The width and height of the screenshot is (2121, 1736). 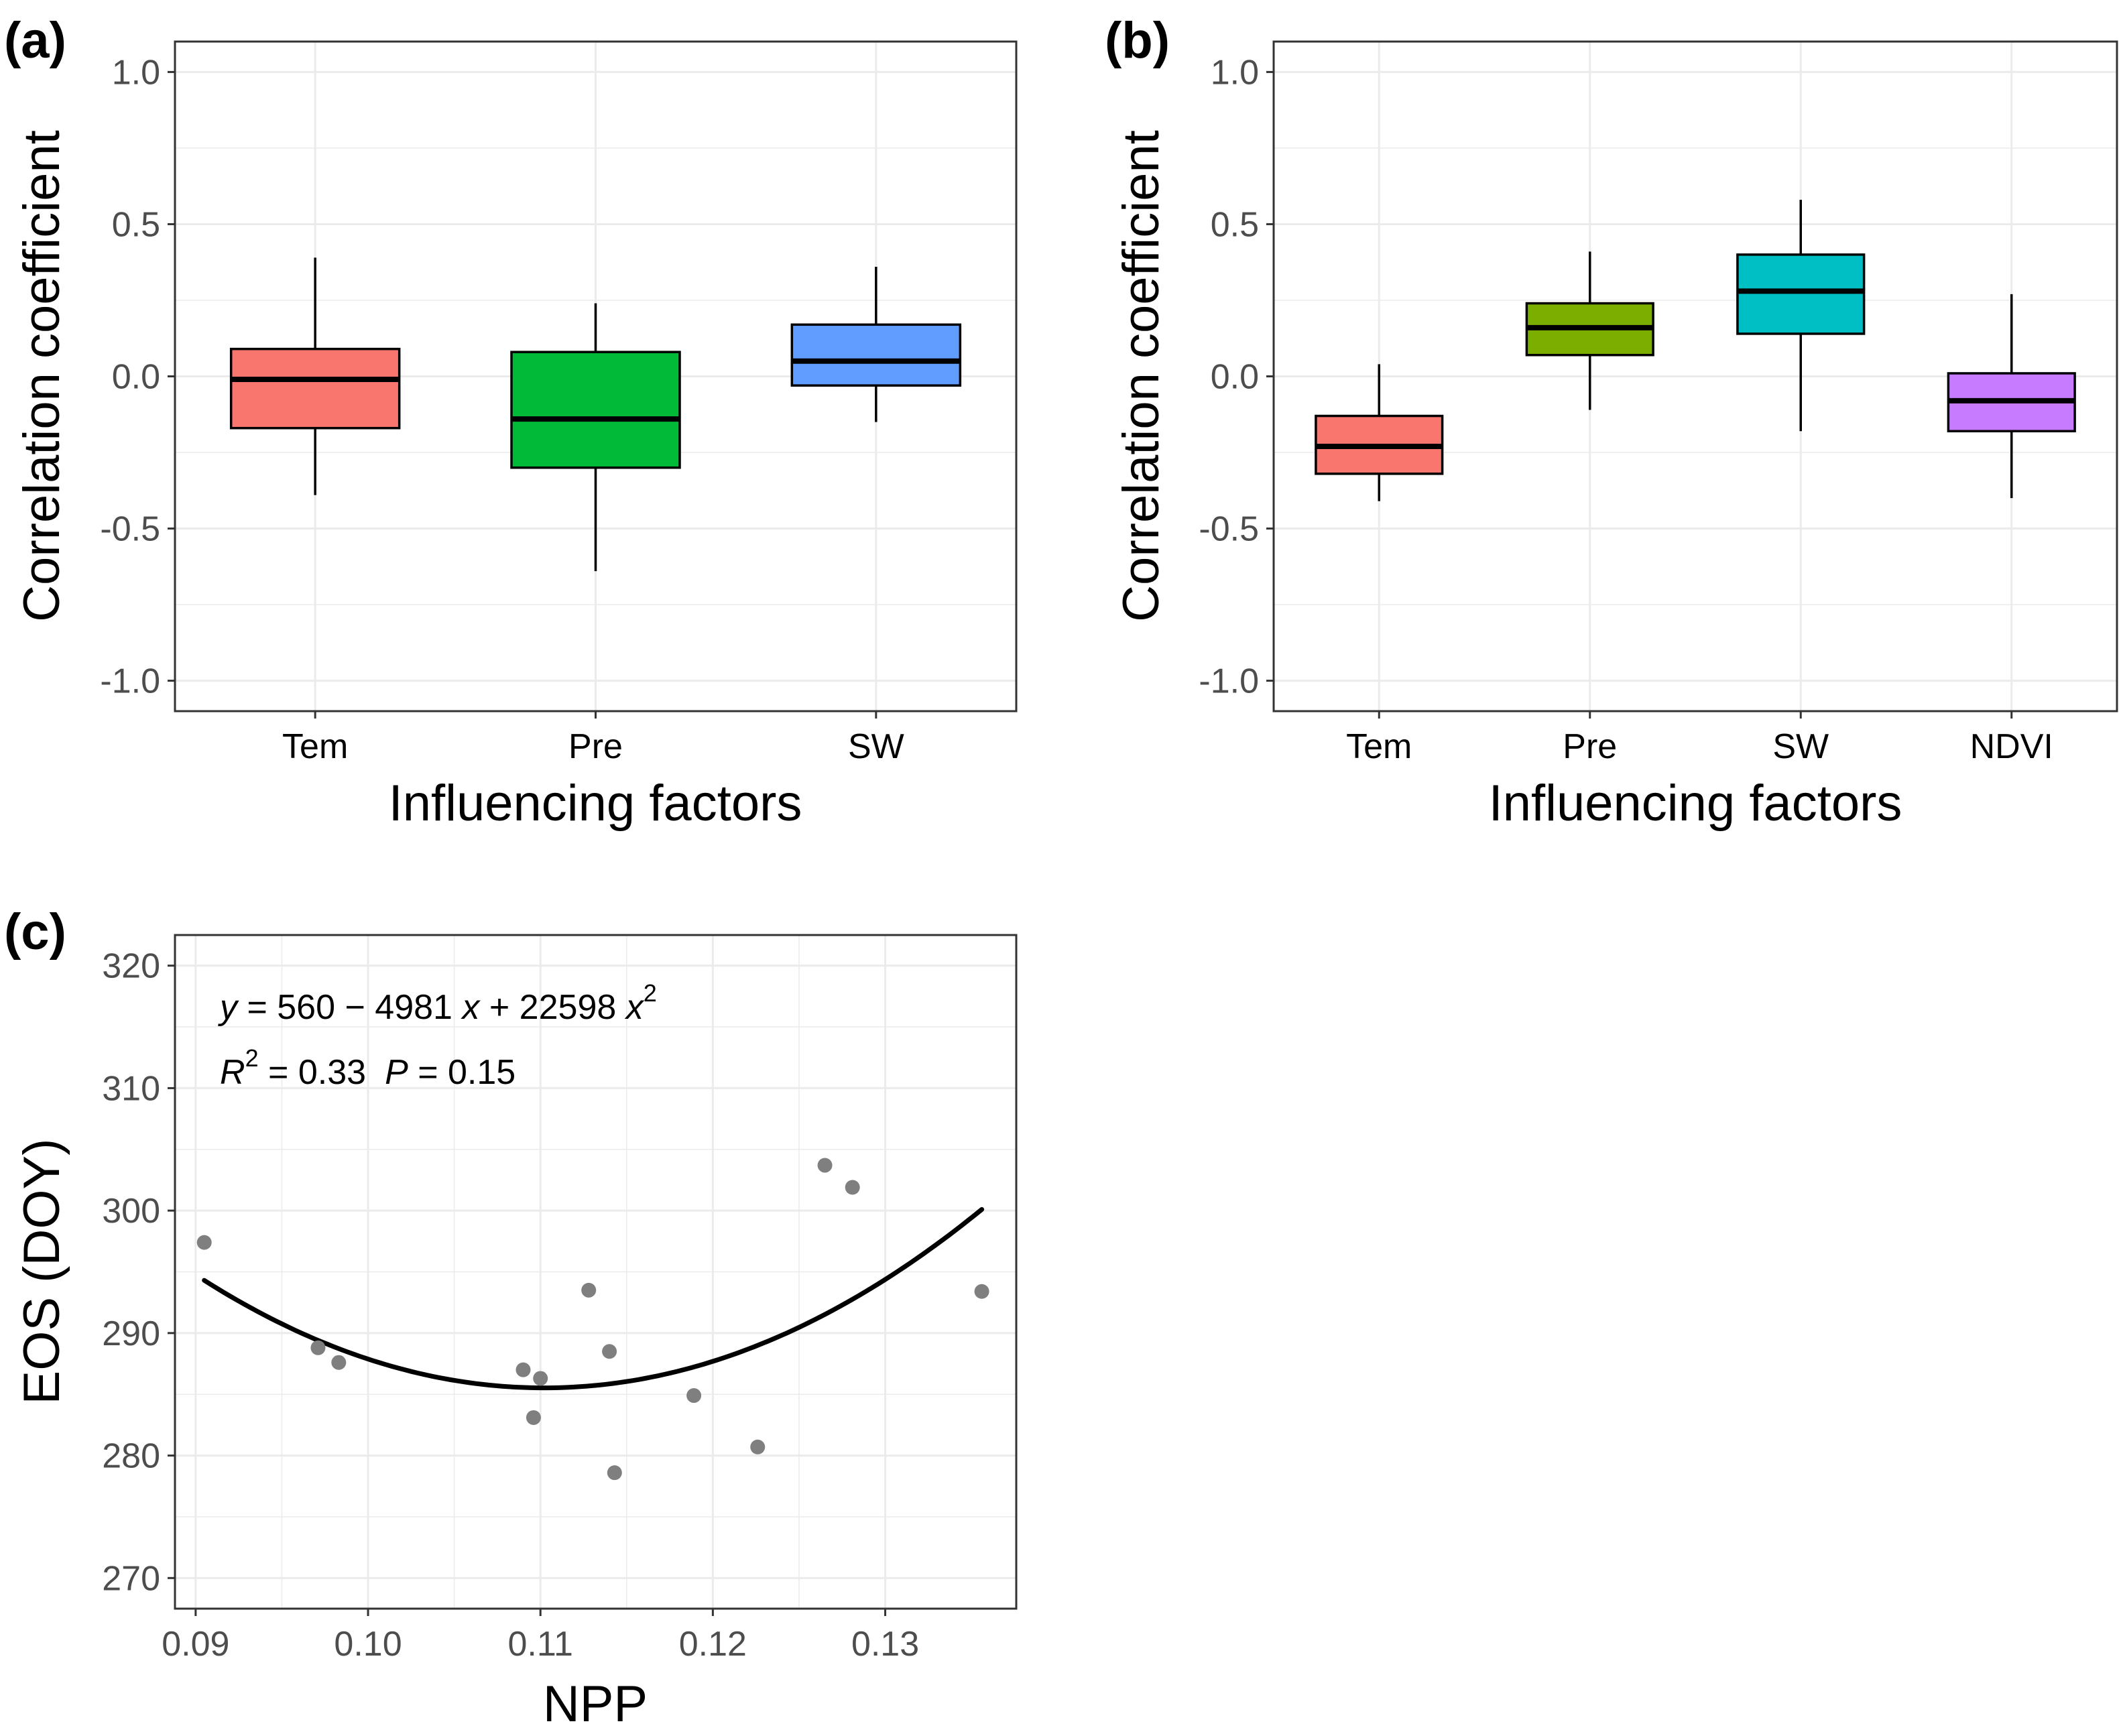 What do you see at coordinates (368, 1644) in the screenshot?
I see `x-tick-label: 0.10` at bounding box center [368, 1644].